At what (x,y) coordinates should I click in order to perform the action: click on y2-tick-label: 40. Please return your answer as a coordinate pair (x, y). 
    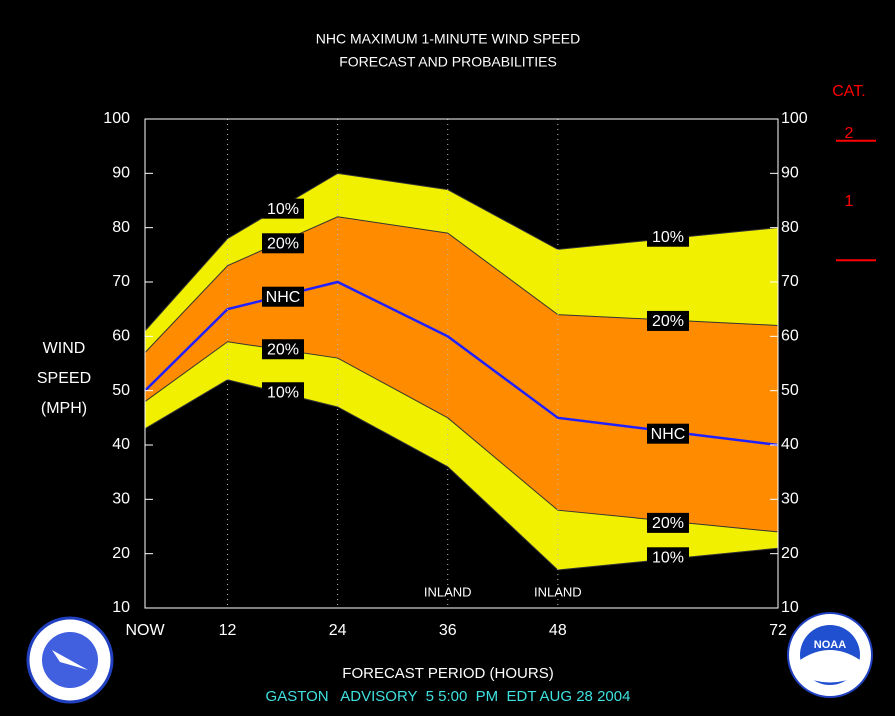
    Looking at the image, I should click on (790, 444).